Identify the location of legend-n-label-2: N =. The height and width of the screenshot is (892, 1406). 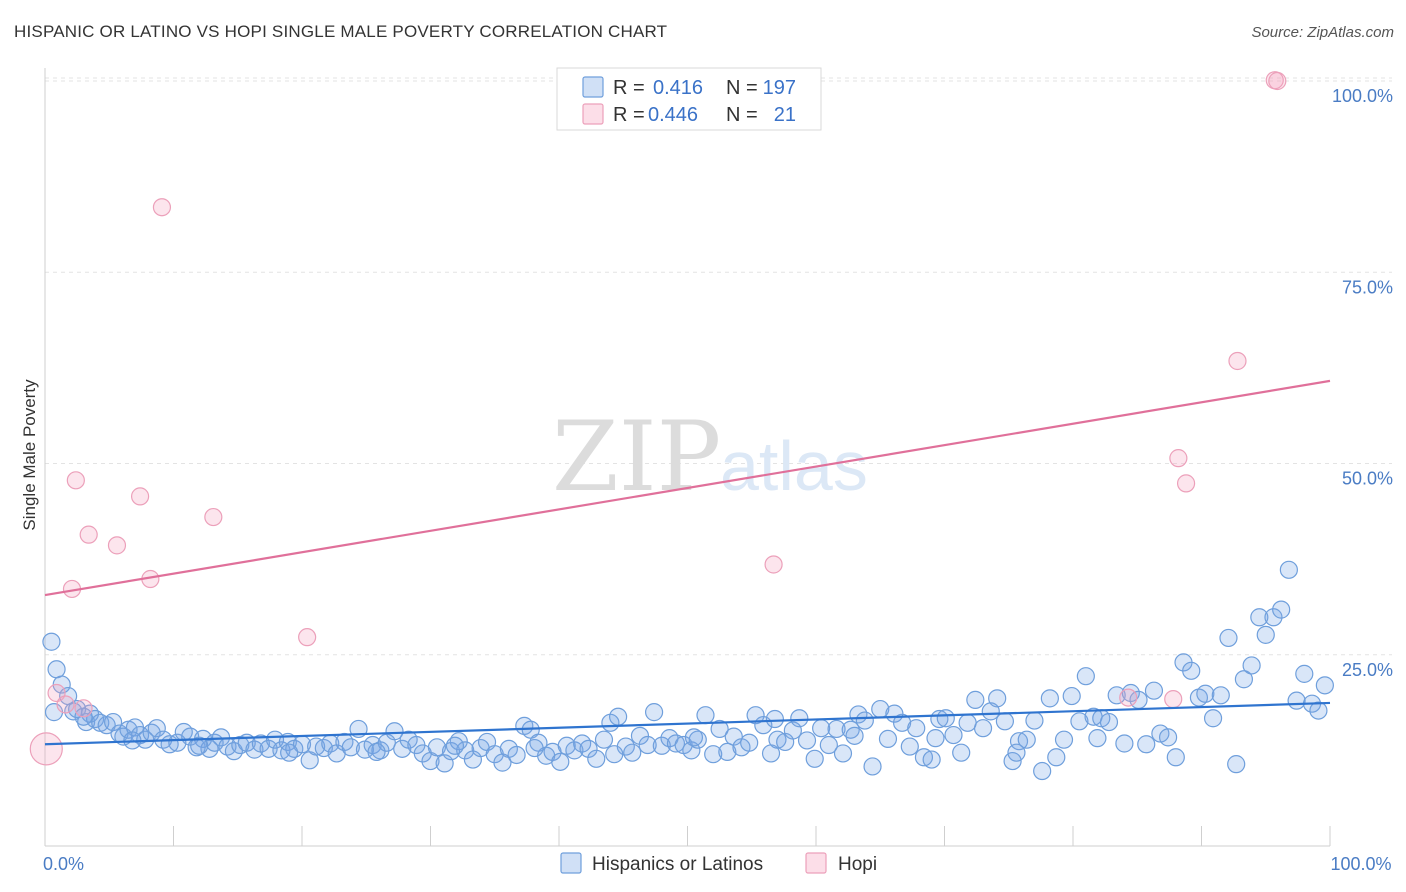
(742, 115).